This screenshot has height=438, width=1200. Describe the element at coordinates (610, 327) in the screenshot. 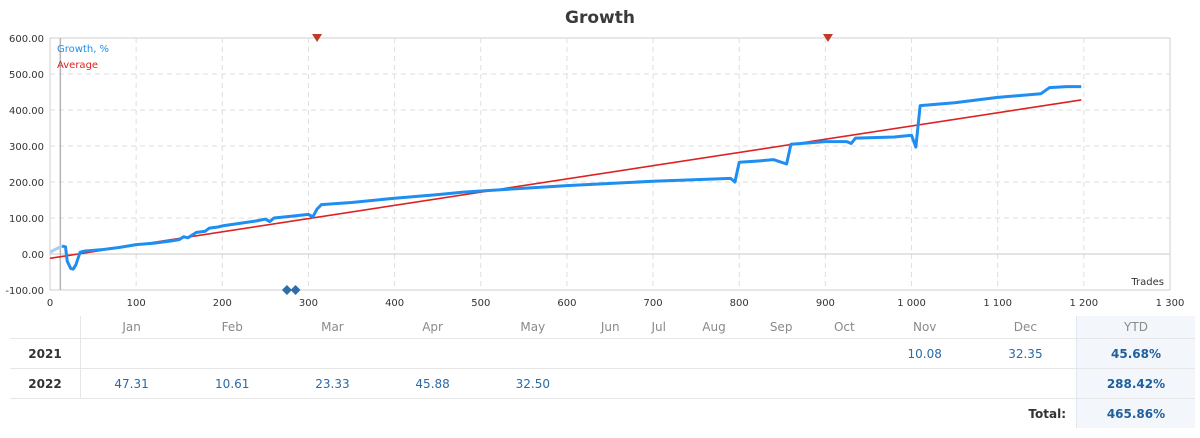

I see `month-header: Jun` at that location.